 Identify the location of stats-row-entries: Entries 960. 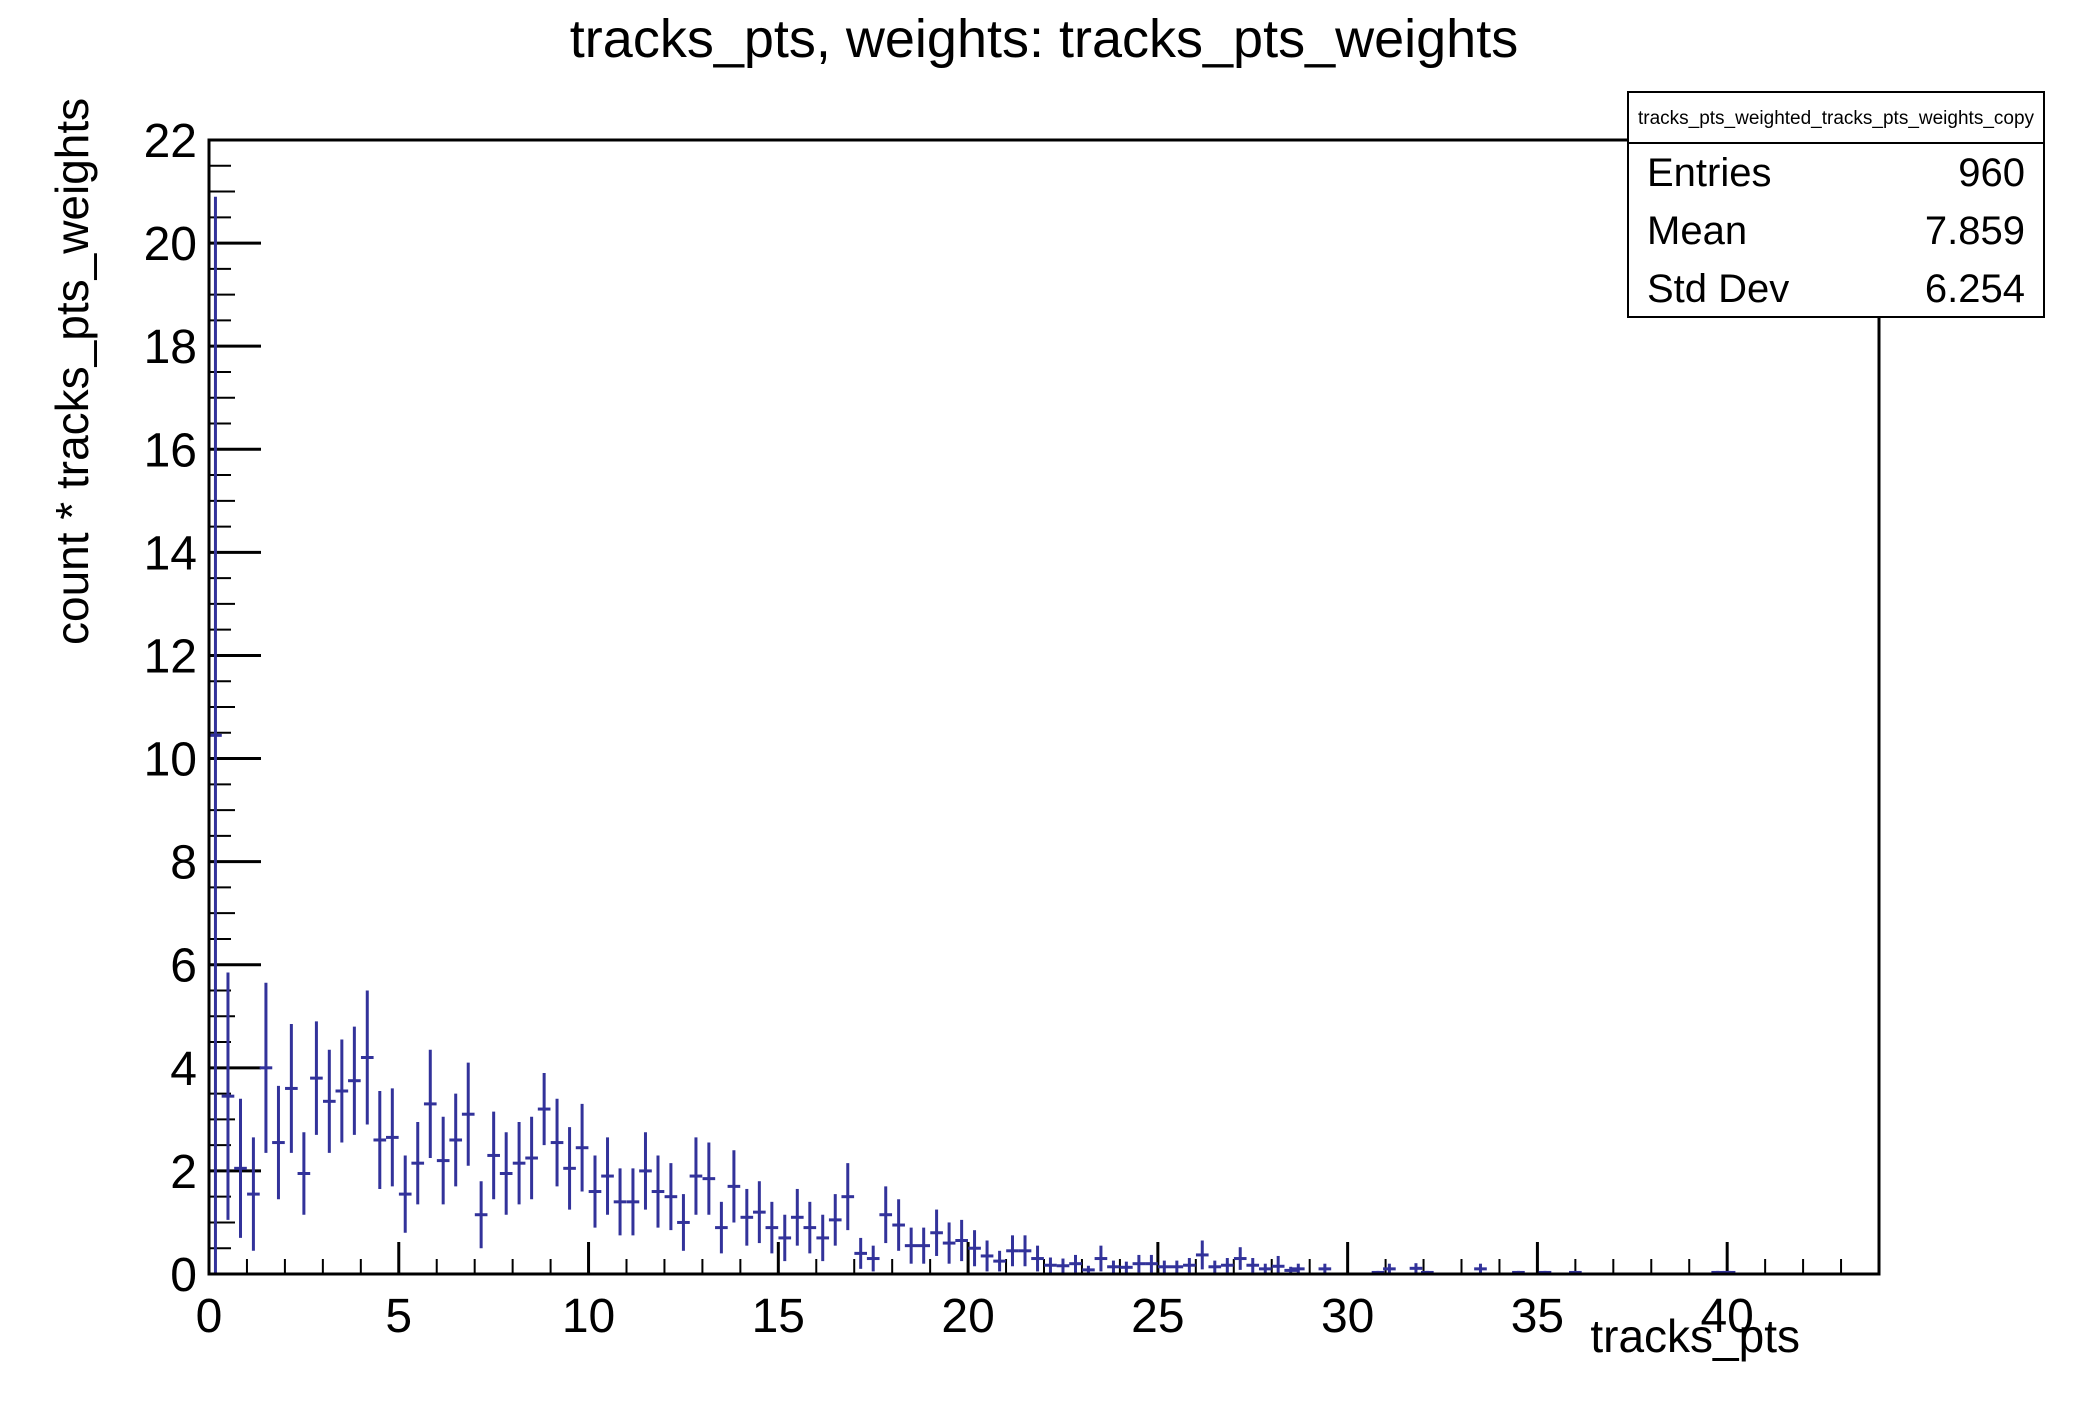
(1836, 173).